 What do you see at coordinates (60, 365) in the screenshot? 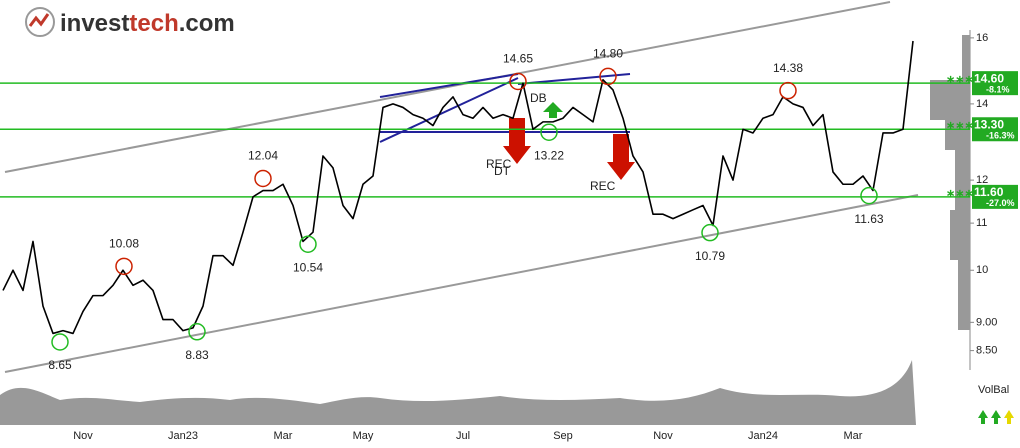
I see `extreme-label: 8.65` at bounding box center [60, 365].